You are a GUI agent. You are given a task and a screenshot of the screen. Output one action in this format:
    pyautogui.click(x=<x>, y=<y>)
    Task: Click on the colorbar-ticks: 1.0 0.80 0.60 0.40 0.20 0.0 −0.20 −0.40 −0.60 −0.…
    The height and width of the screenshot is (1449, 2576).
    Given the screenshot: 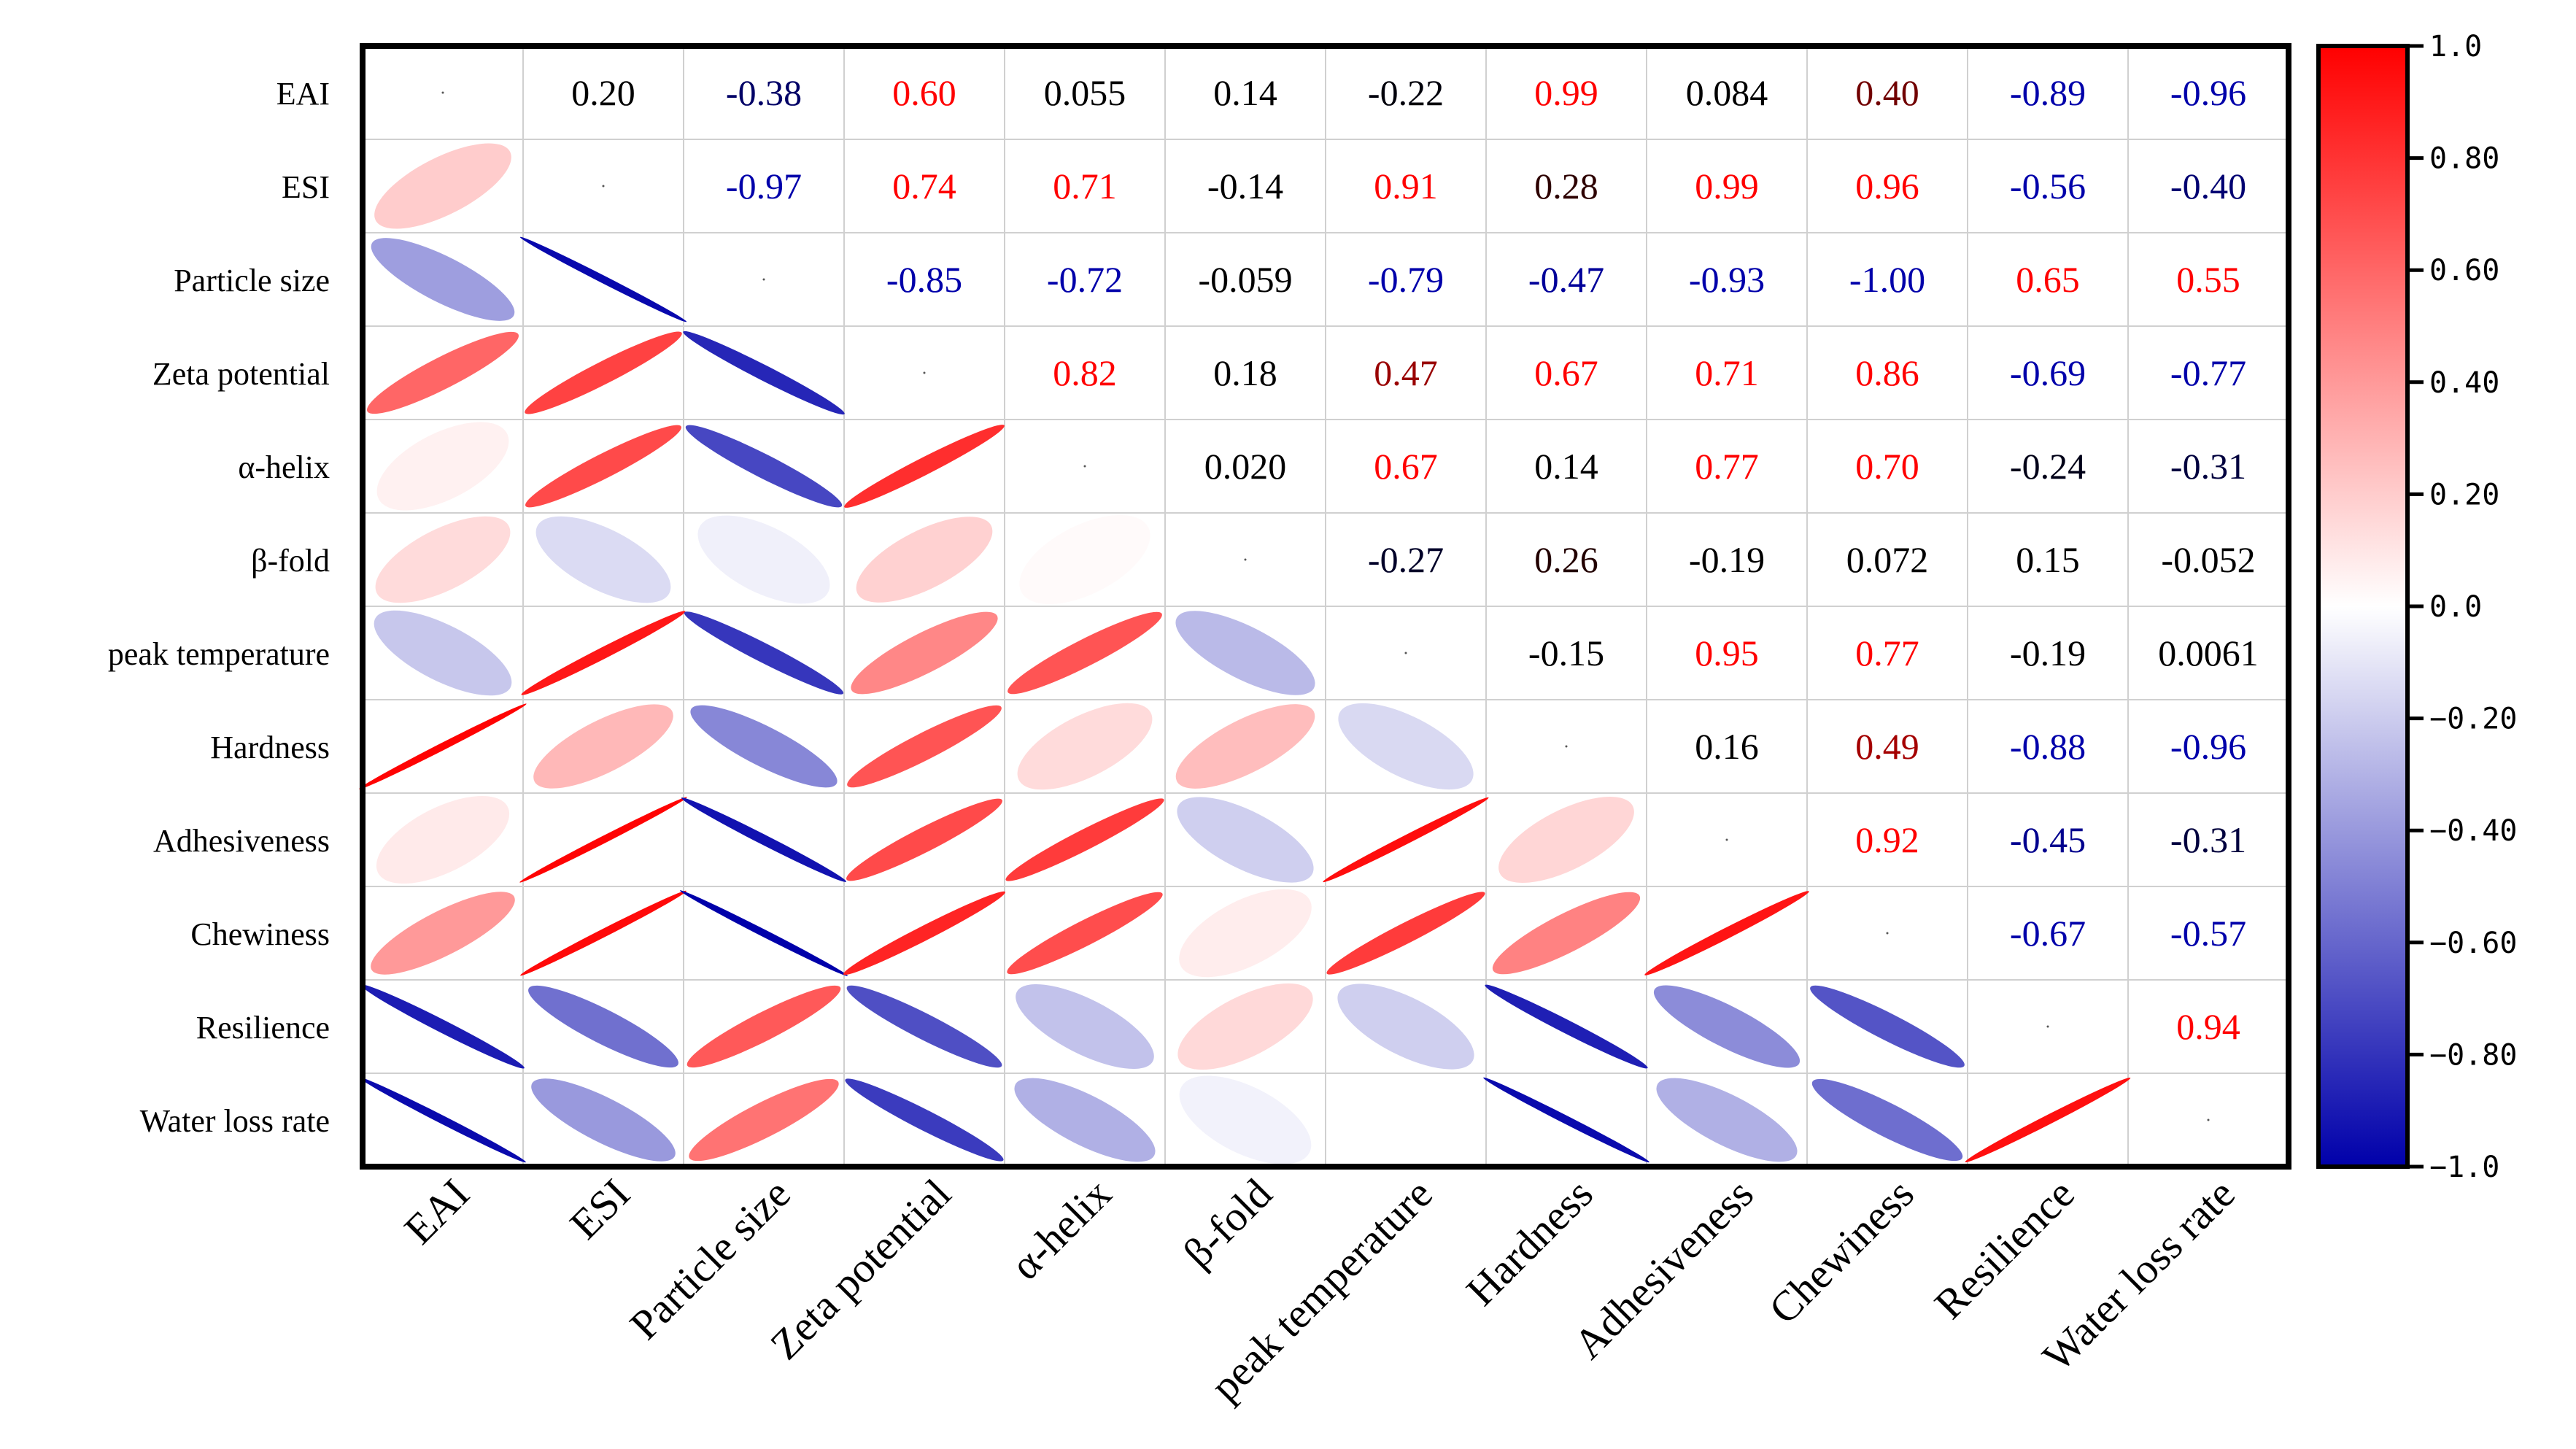 What is the action you would take?
    pyautogui.click(x=2462, y=607)
    